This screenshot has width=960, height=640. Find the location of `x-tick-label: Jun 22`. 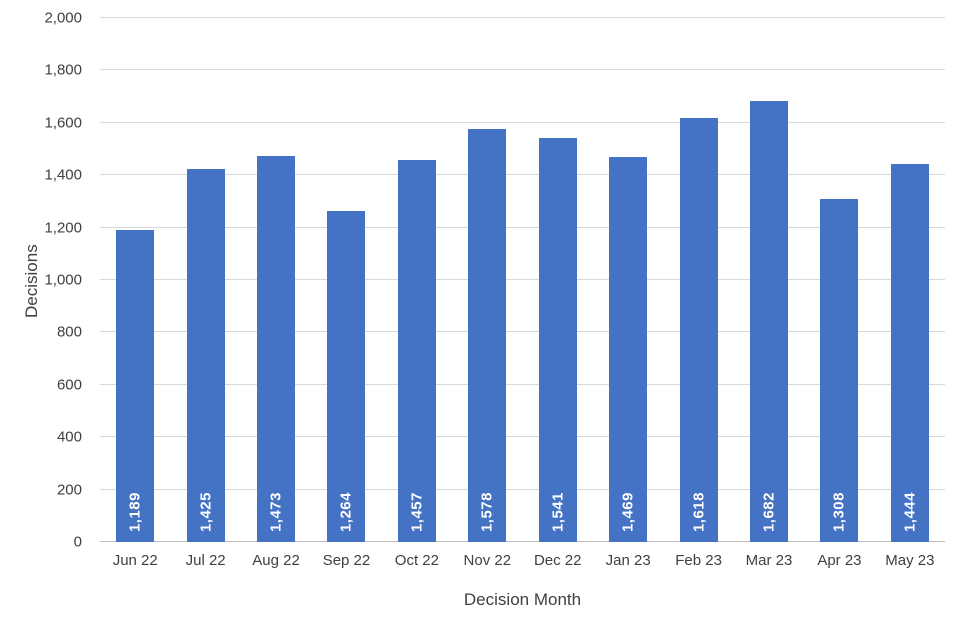

x-tick-label: Jun 22 is located at coordinates (135, 560).